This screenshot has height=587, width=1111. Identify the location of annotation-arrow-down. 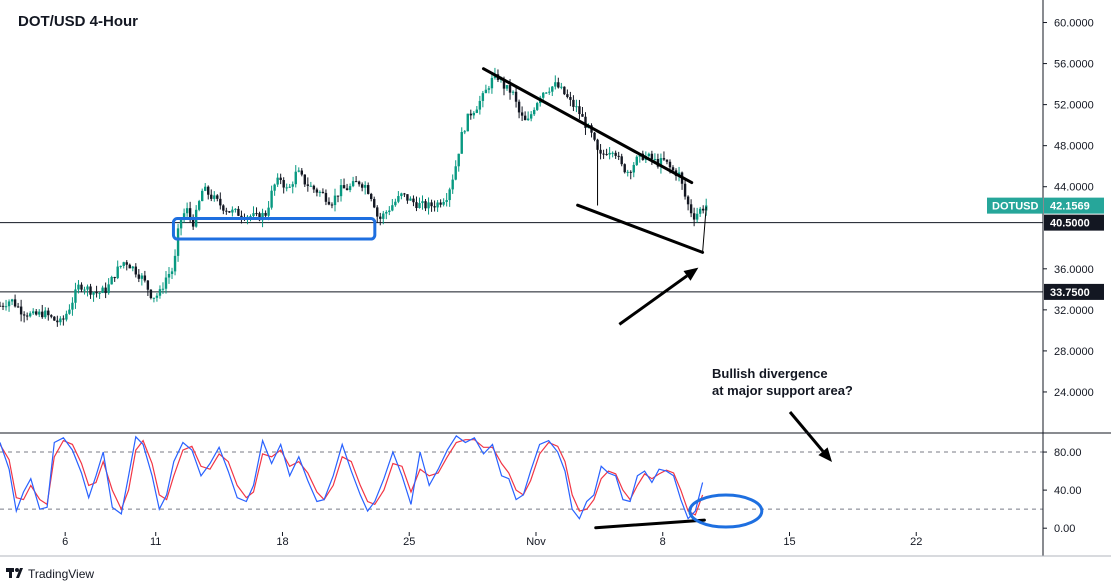
(810, 436).